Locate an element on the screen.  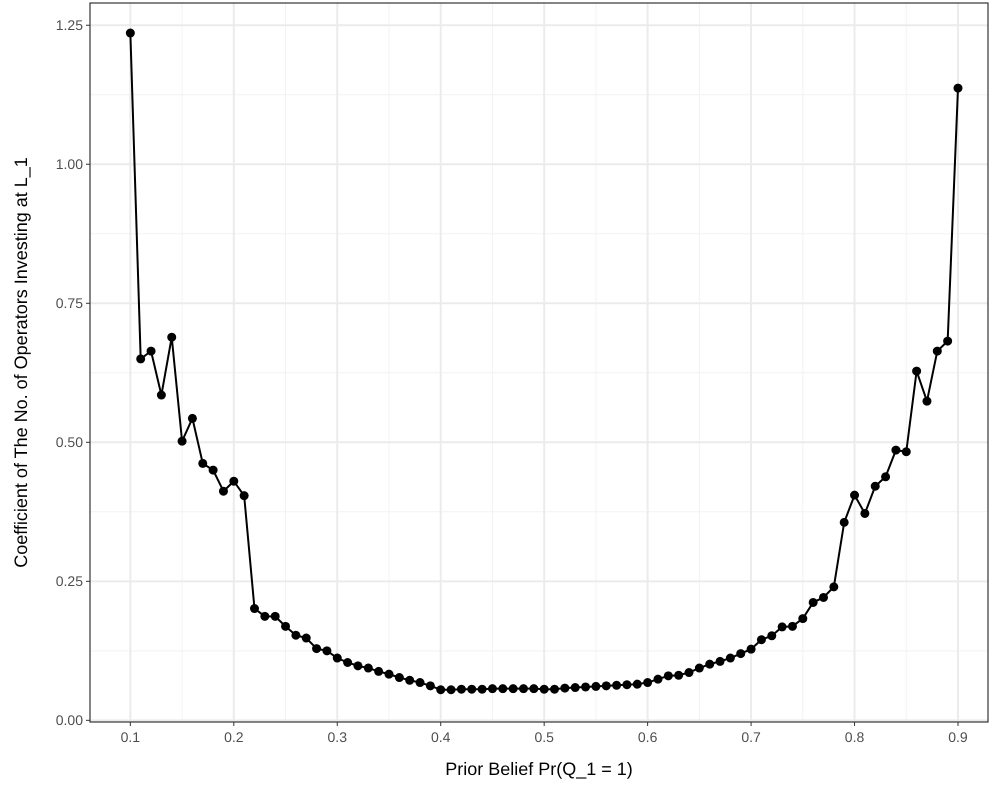
y-tick-label: 1.00 is located at coordinates (70, 164).